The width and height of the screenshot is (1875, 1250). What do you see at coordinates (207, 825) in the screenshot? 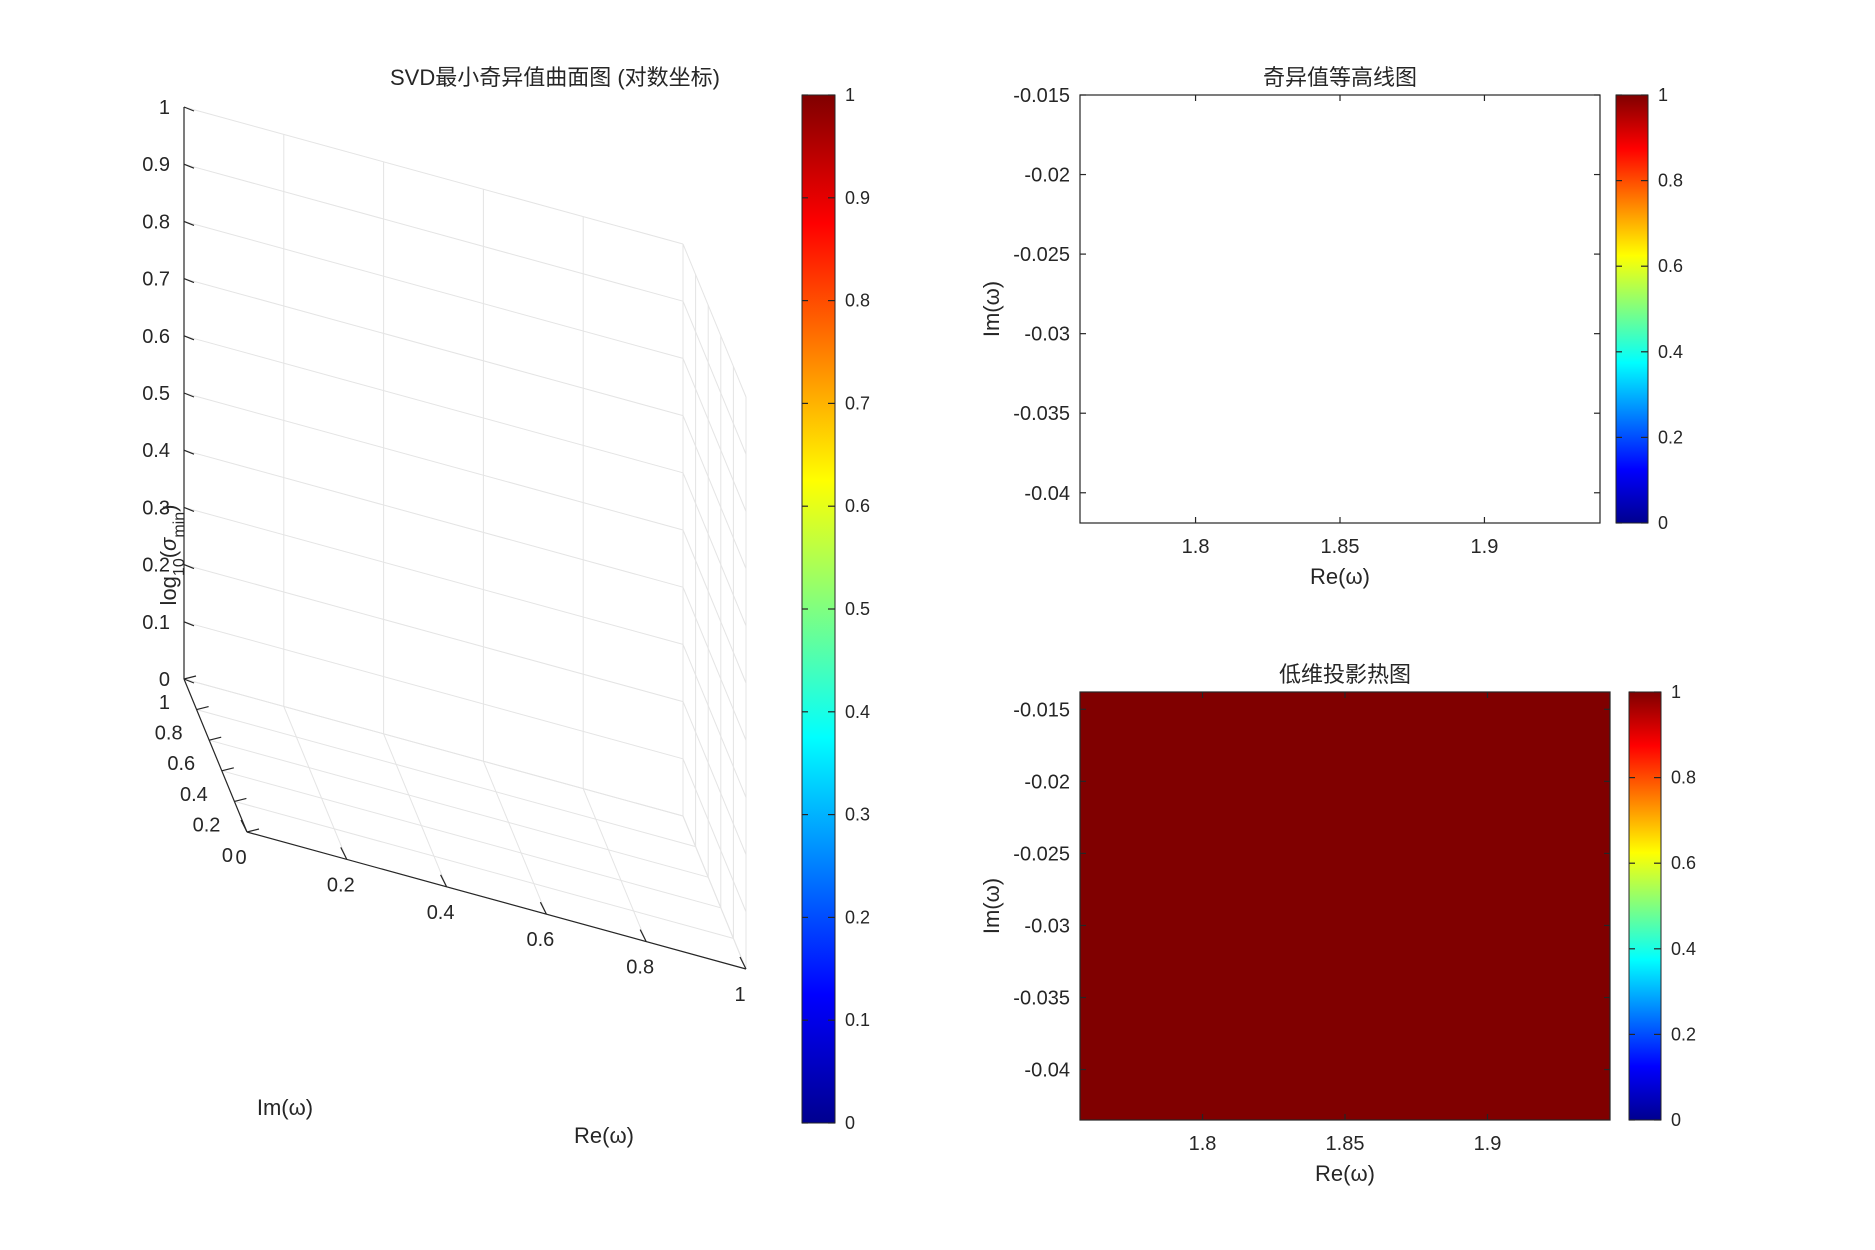
I see `y-tick-label: 0.2` at bounding box center [207, 825].